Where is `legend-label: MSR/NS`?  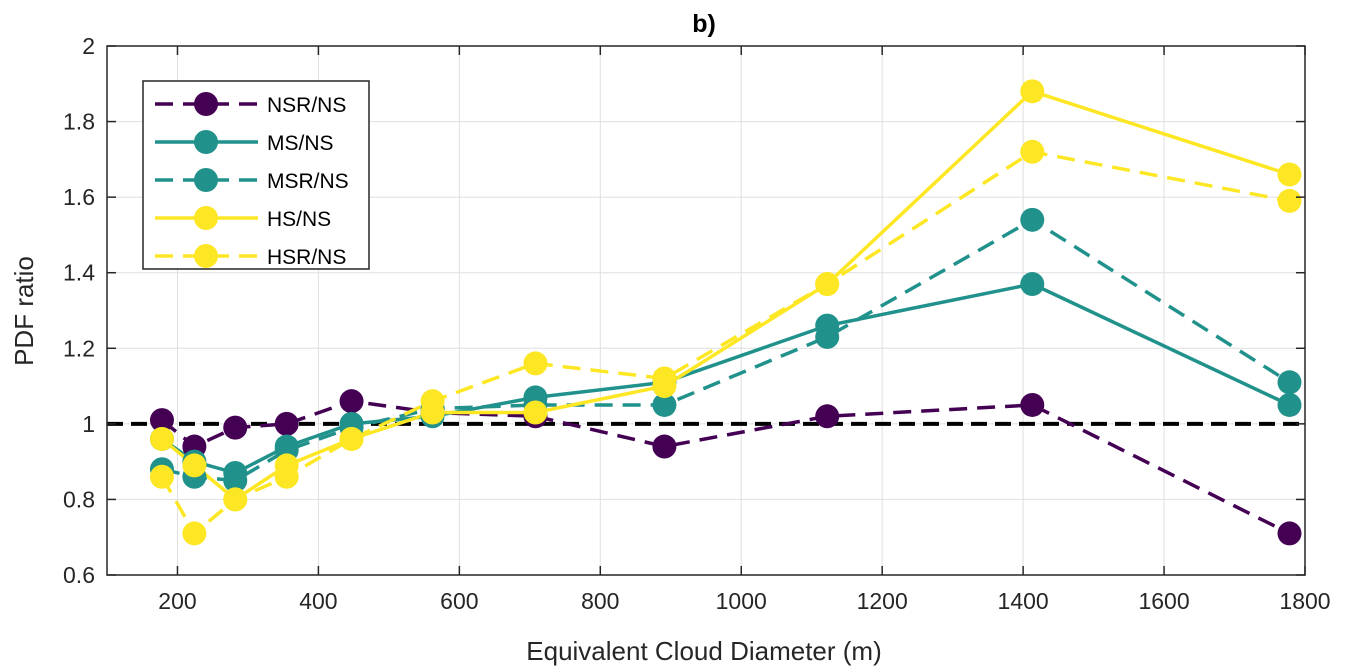
legend-label: MSR/NS is located at coordinates (308, 181).